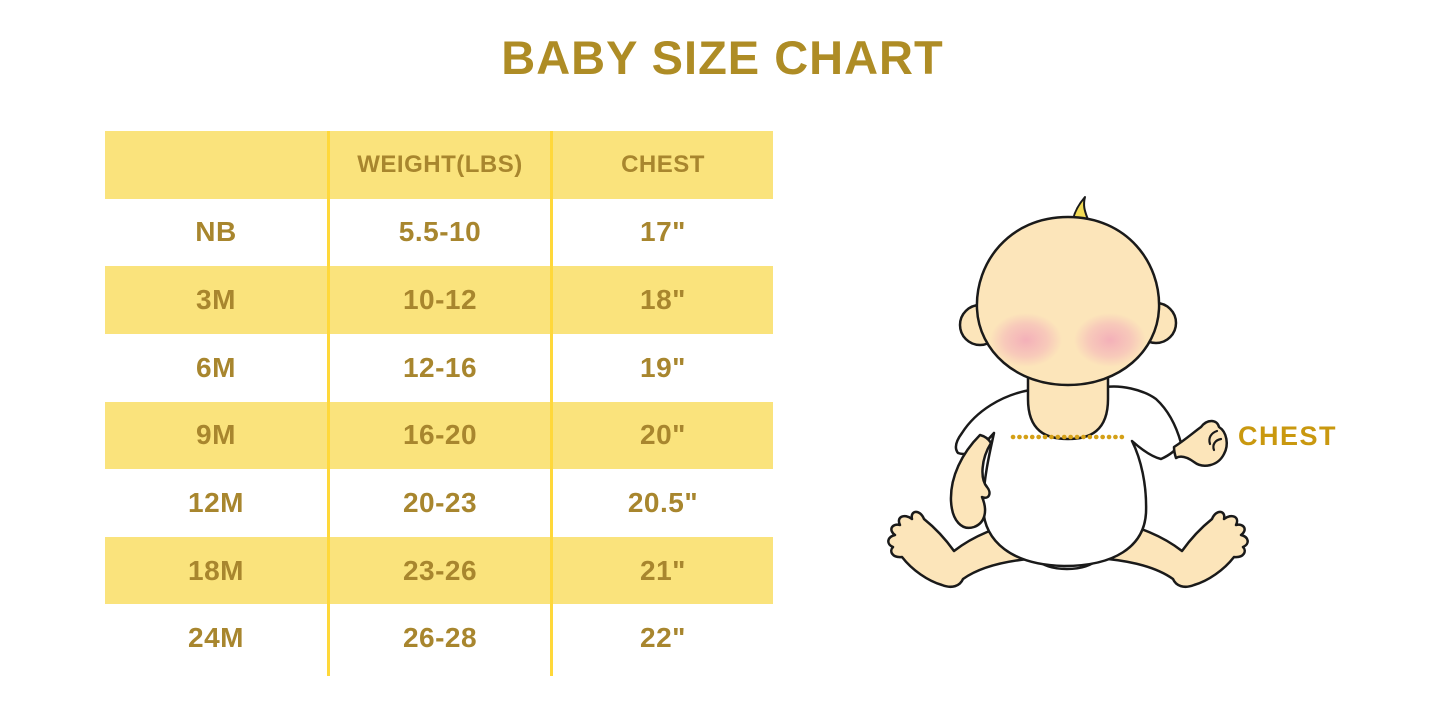 The height and width of the screenshot is (723, 1445). I want to click on weight-cell: 26-28, so click(438, 638).